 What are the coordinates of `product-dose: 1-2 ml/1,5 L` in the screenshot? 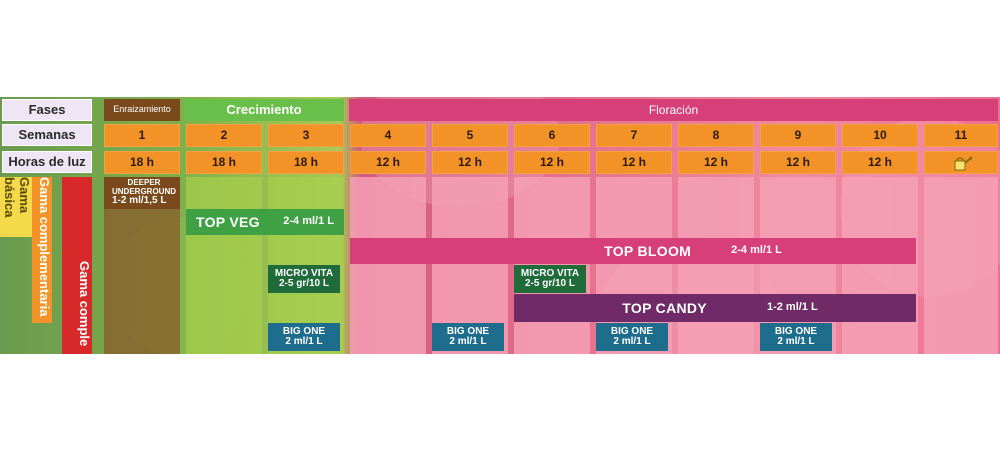 It's located at (139, 201).